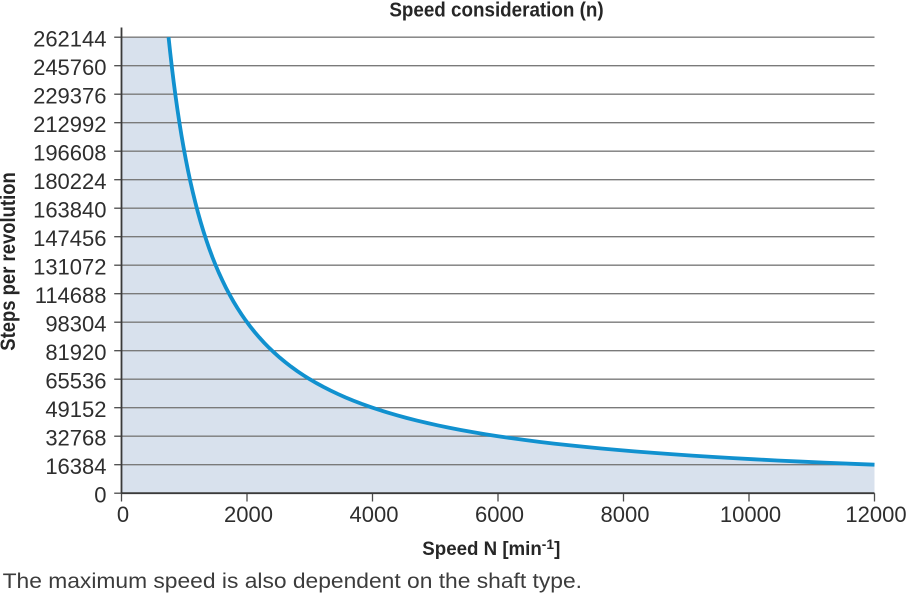 The height and width of the screenshot is (600, 907). I want to click on svg-text: 12000, so click(875, 514).